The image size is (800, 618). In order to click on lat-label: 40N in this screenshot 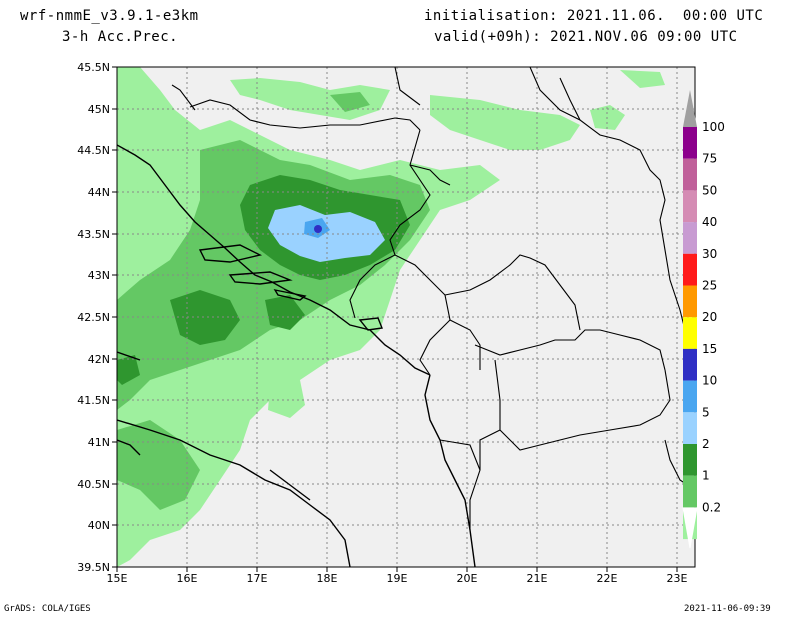, I will do `click(99, 525)`.